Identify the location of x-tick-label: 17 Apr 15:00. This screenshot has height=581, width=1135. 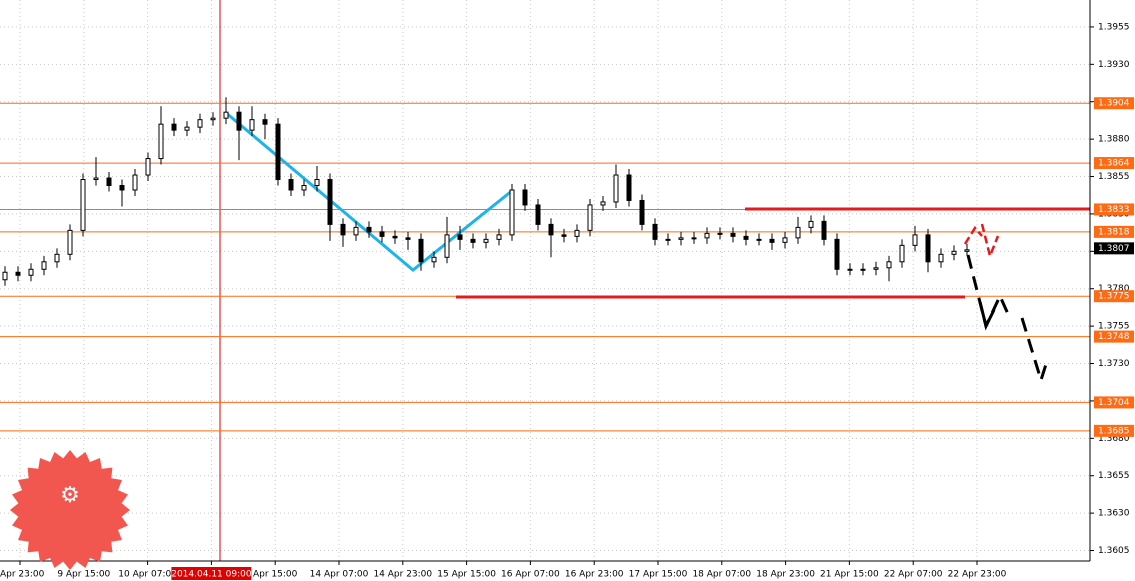
(658, 575).